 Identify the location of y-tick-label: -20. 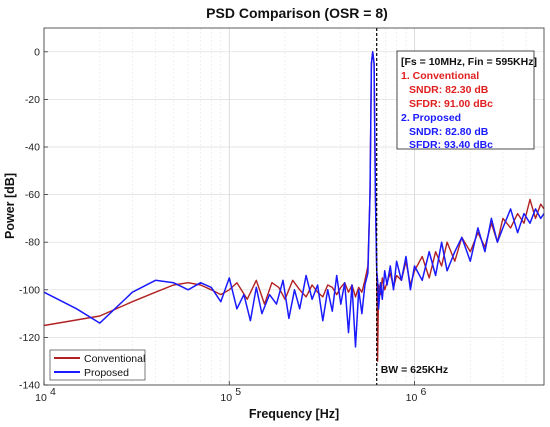
(32, 100).